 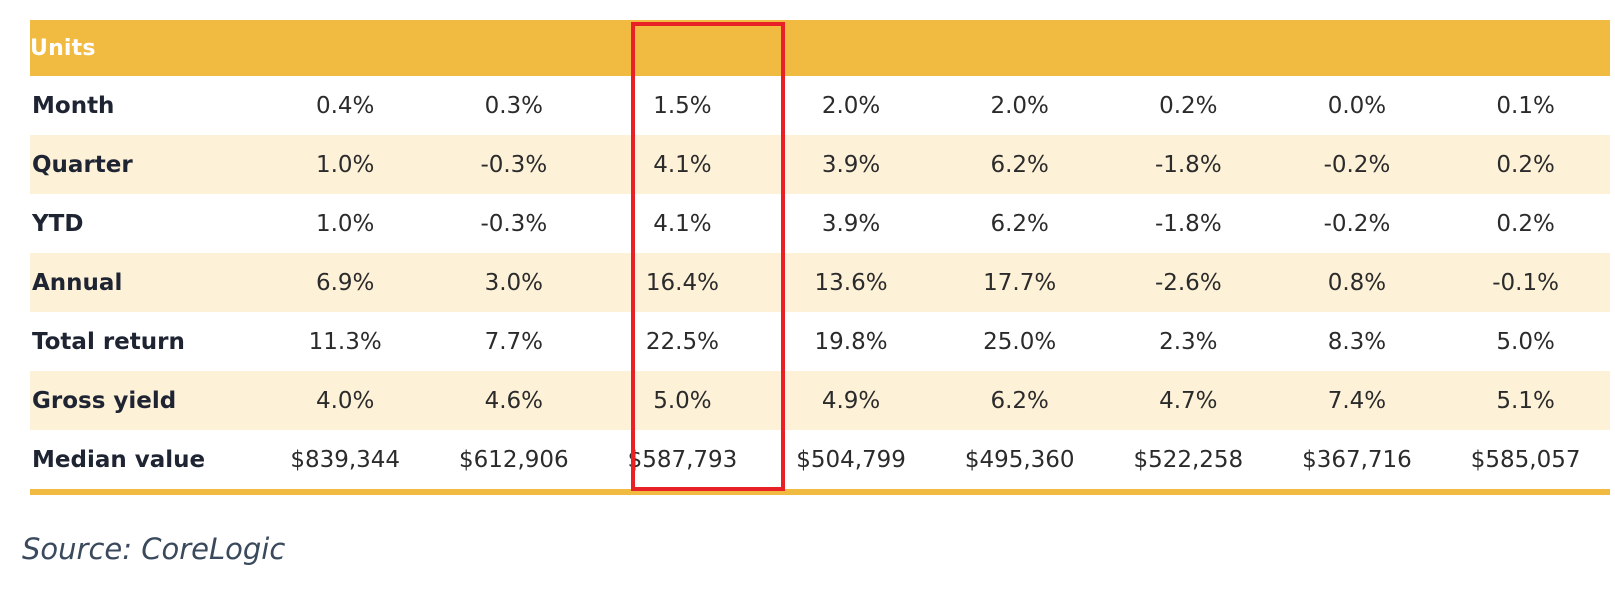 I want to click on table-cell: 22.5%, so click(x=682, y=341).